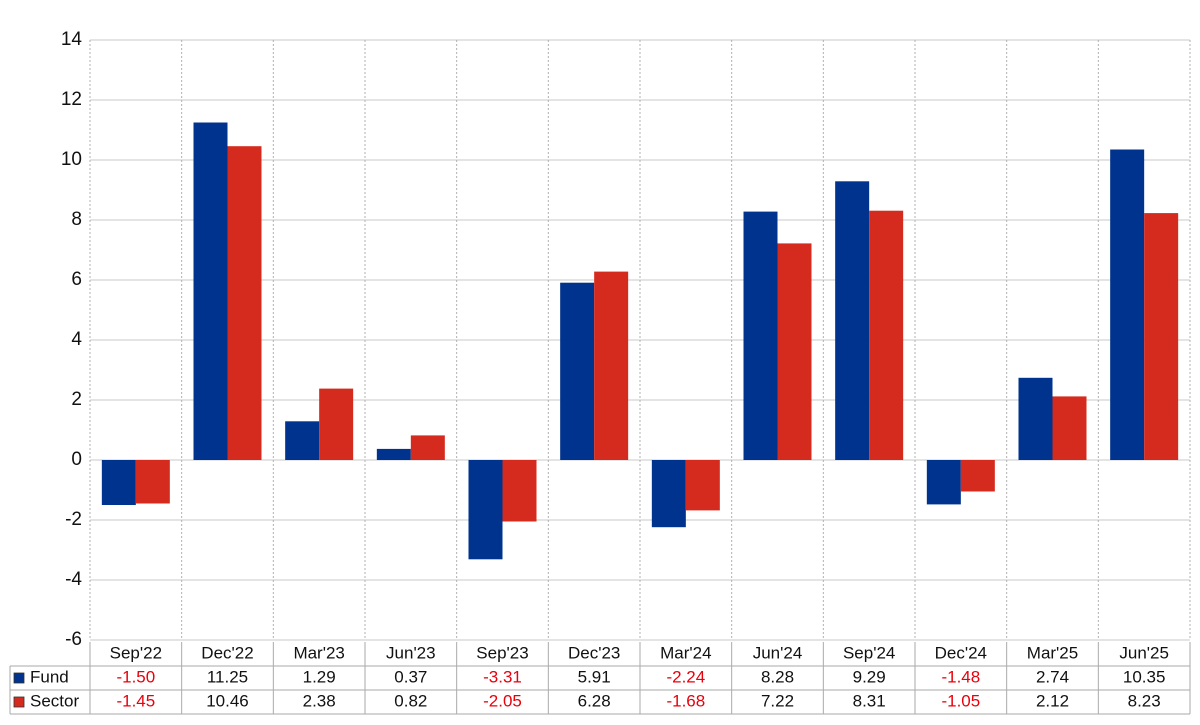 This screenshot has width=1200, height=725. I want to click on x-tick-label: Dec'22, so click(227, 652).